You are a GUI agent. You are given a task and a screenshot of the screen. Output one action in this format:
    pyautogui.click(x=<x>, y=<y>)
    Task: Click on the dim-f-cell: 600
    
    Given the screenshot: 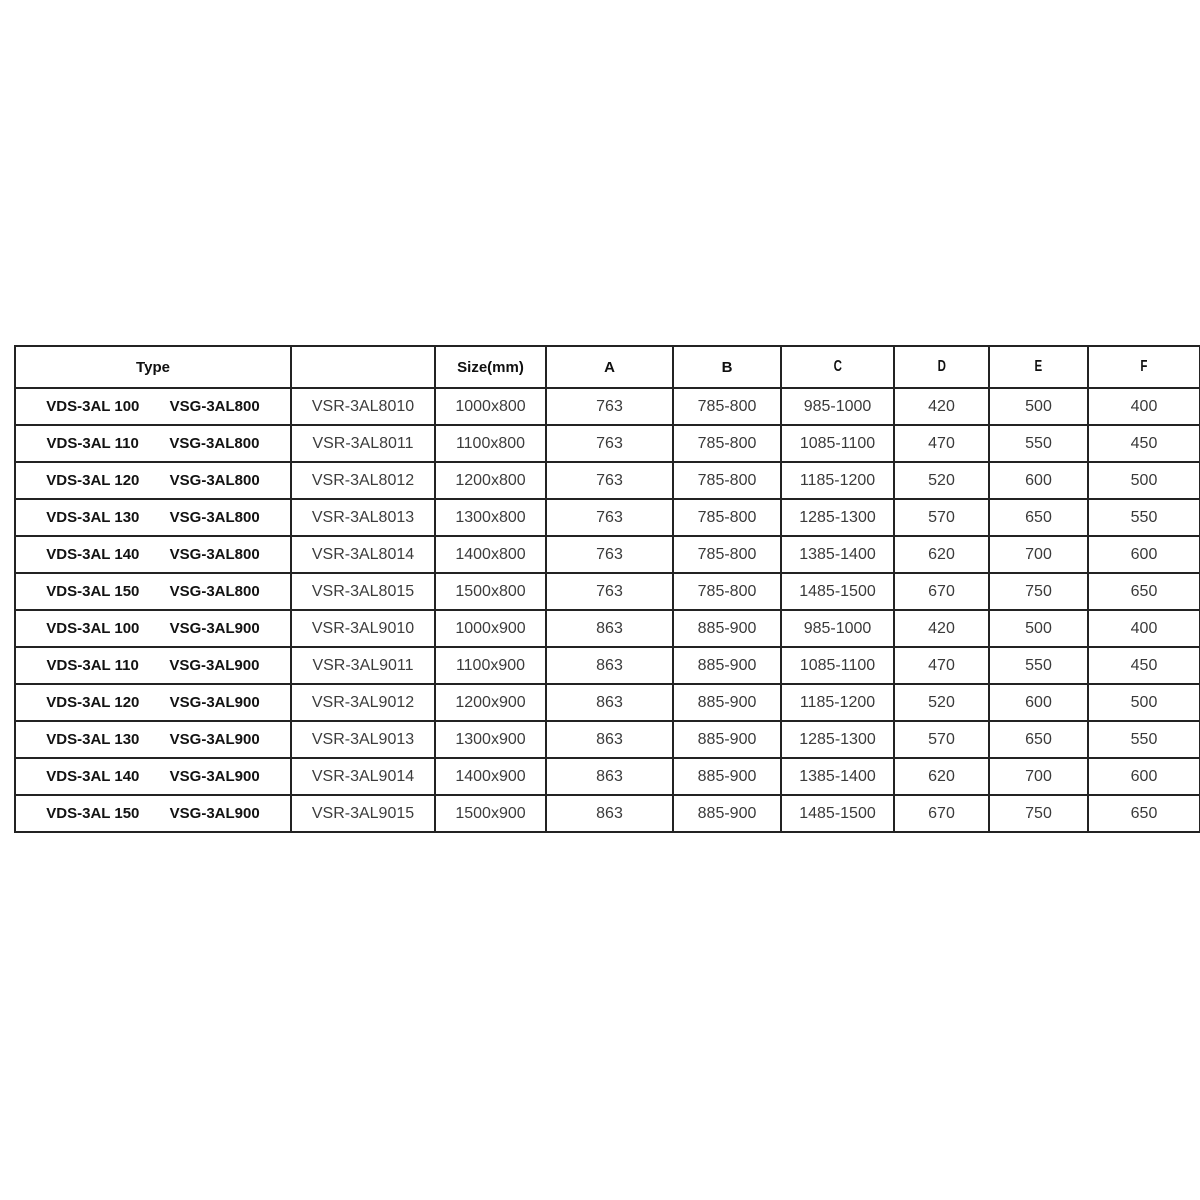 What is the action you would take?
    pyautogui.click(x=1143, y=776)
    